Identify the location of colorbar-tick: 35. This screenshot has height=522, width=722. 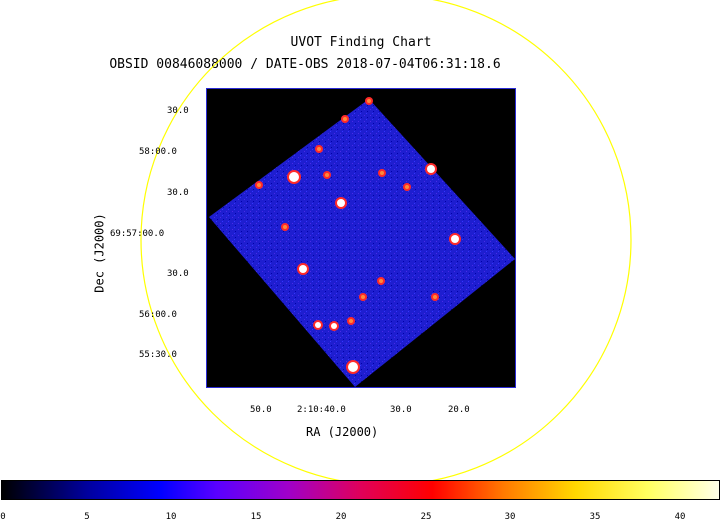
(595, 517).